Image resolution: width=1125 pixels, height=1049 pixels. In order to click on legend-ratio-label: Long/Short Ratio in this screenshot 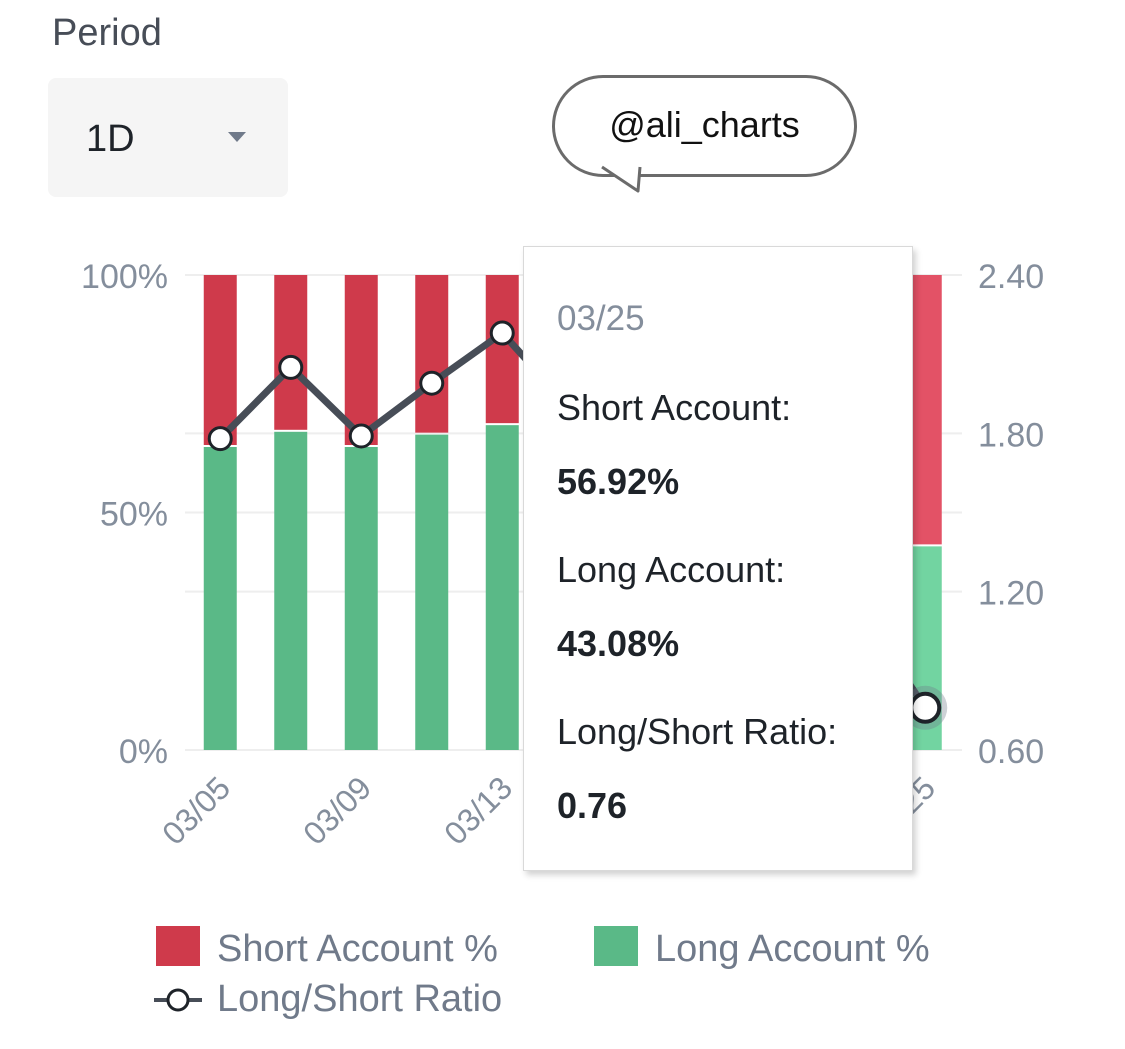, I will do `click(360, 999)`.